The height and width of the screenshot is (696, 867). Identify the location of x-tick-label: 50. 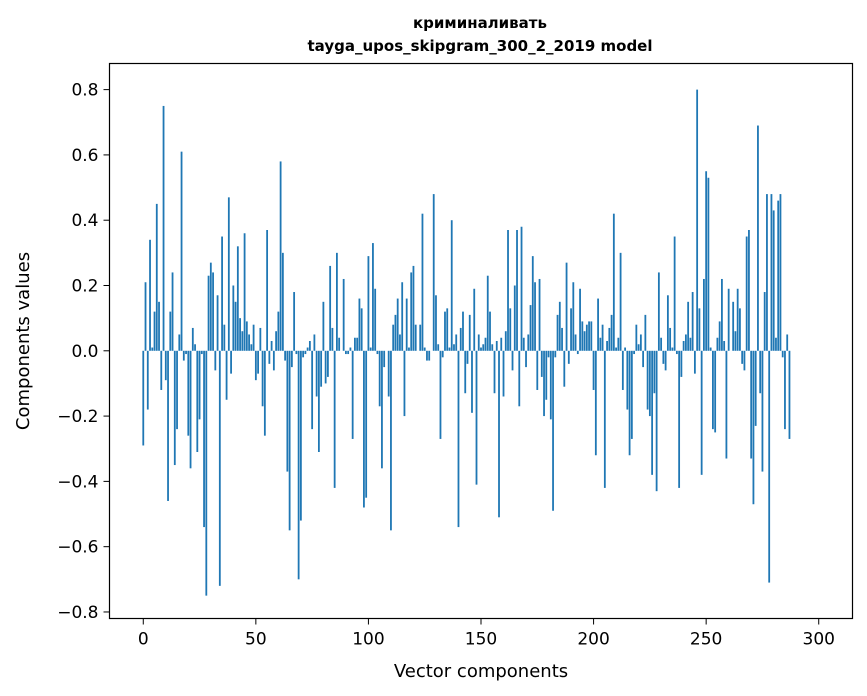
(256, 640).